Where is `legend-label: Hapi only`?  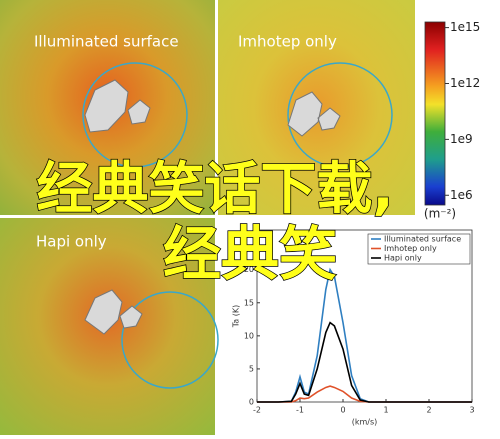
legend-label: Hapi only is located at coordinates (403, 258).